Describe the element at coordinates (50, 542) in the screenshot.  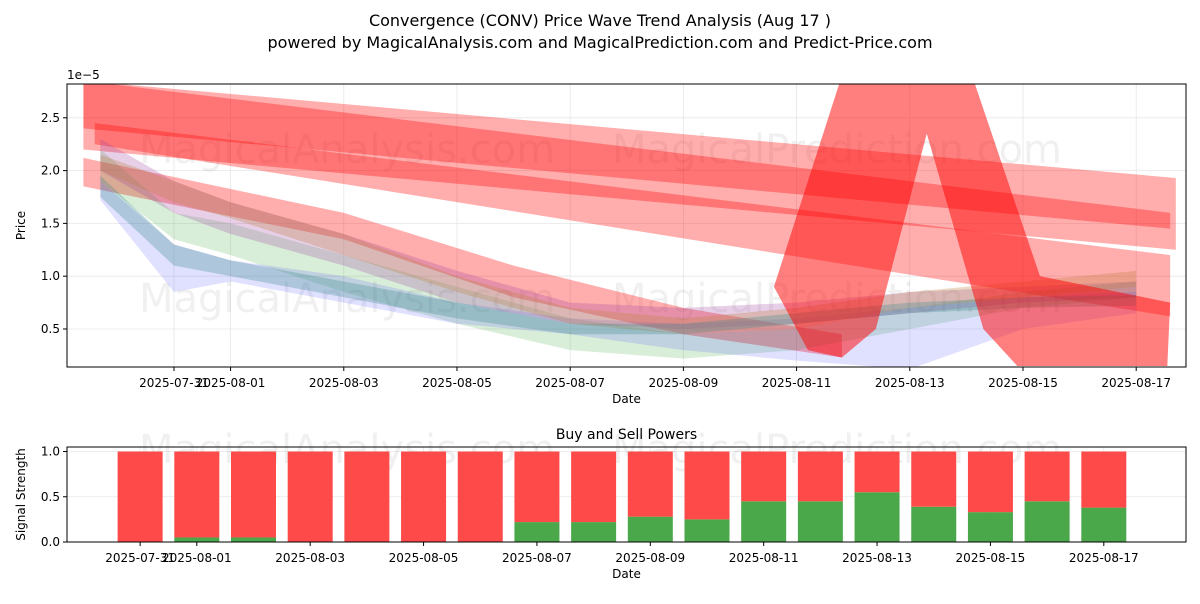
I see `y-tick-label: 0.0` at that location.